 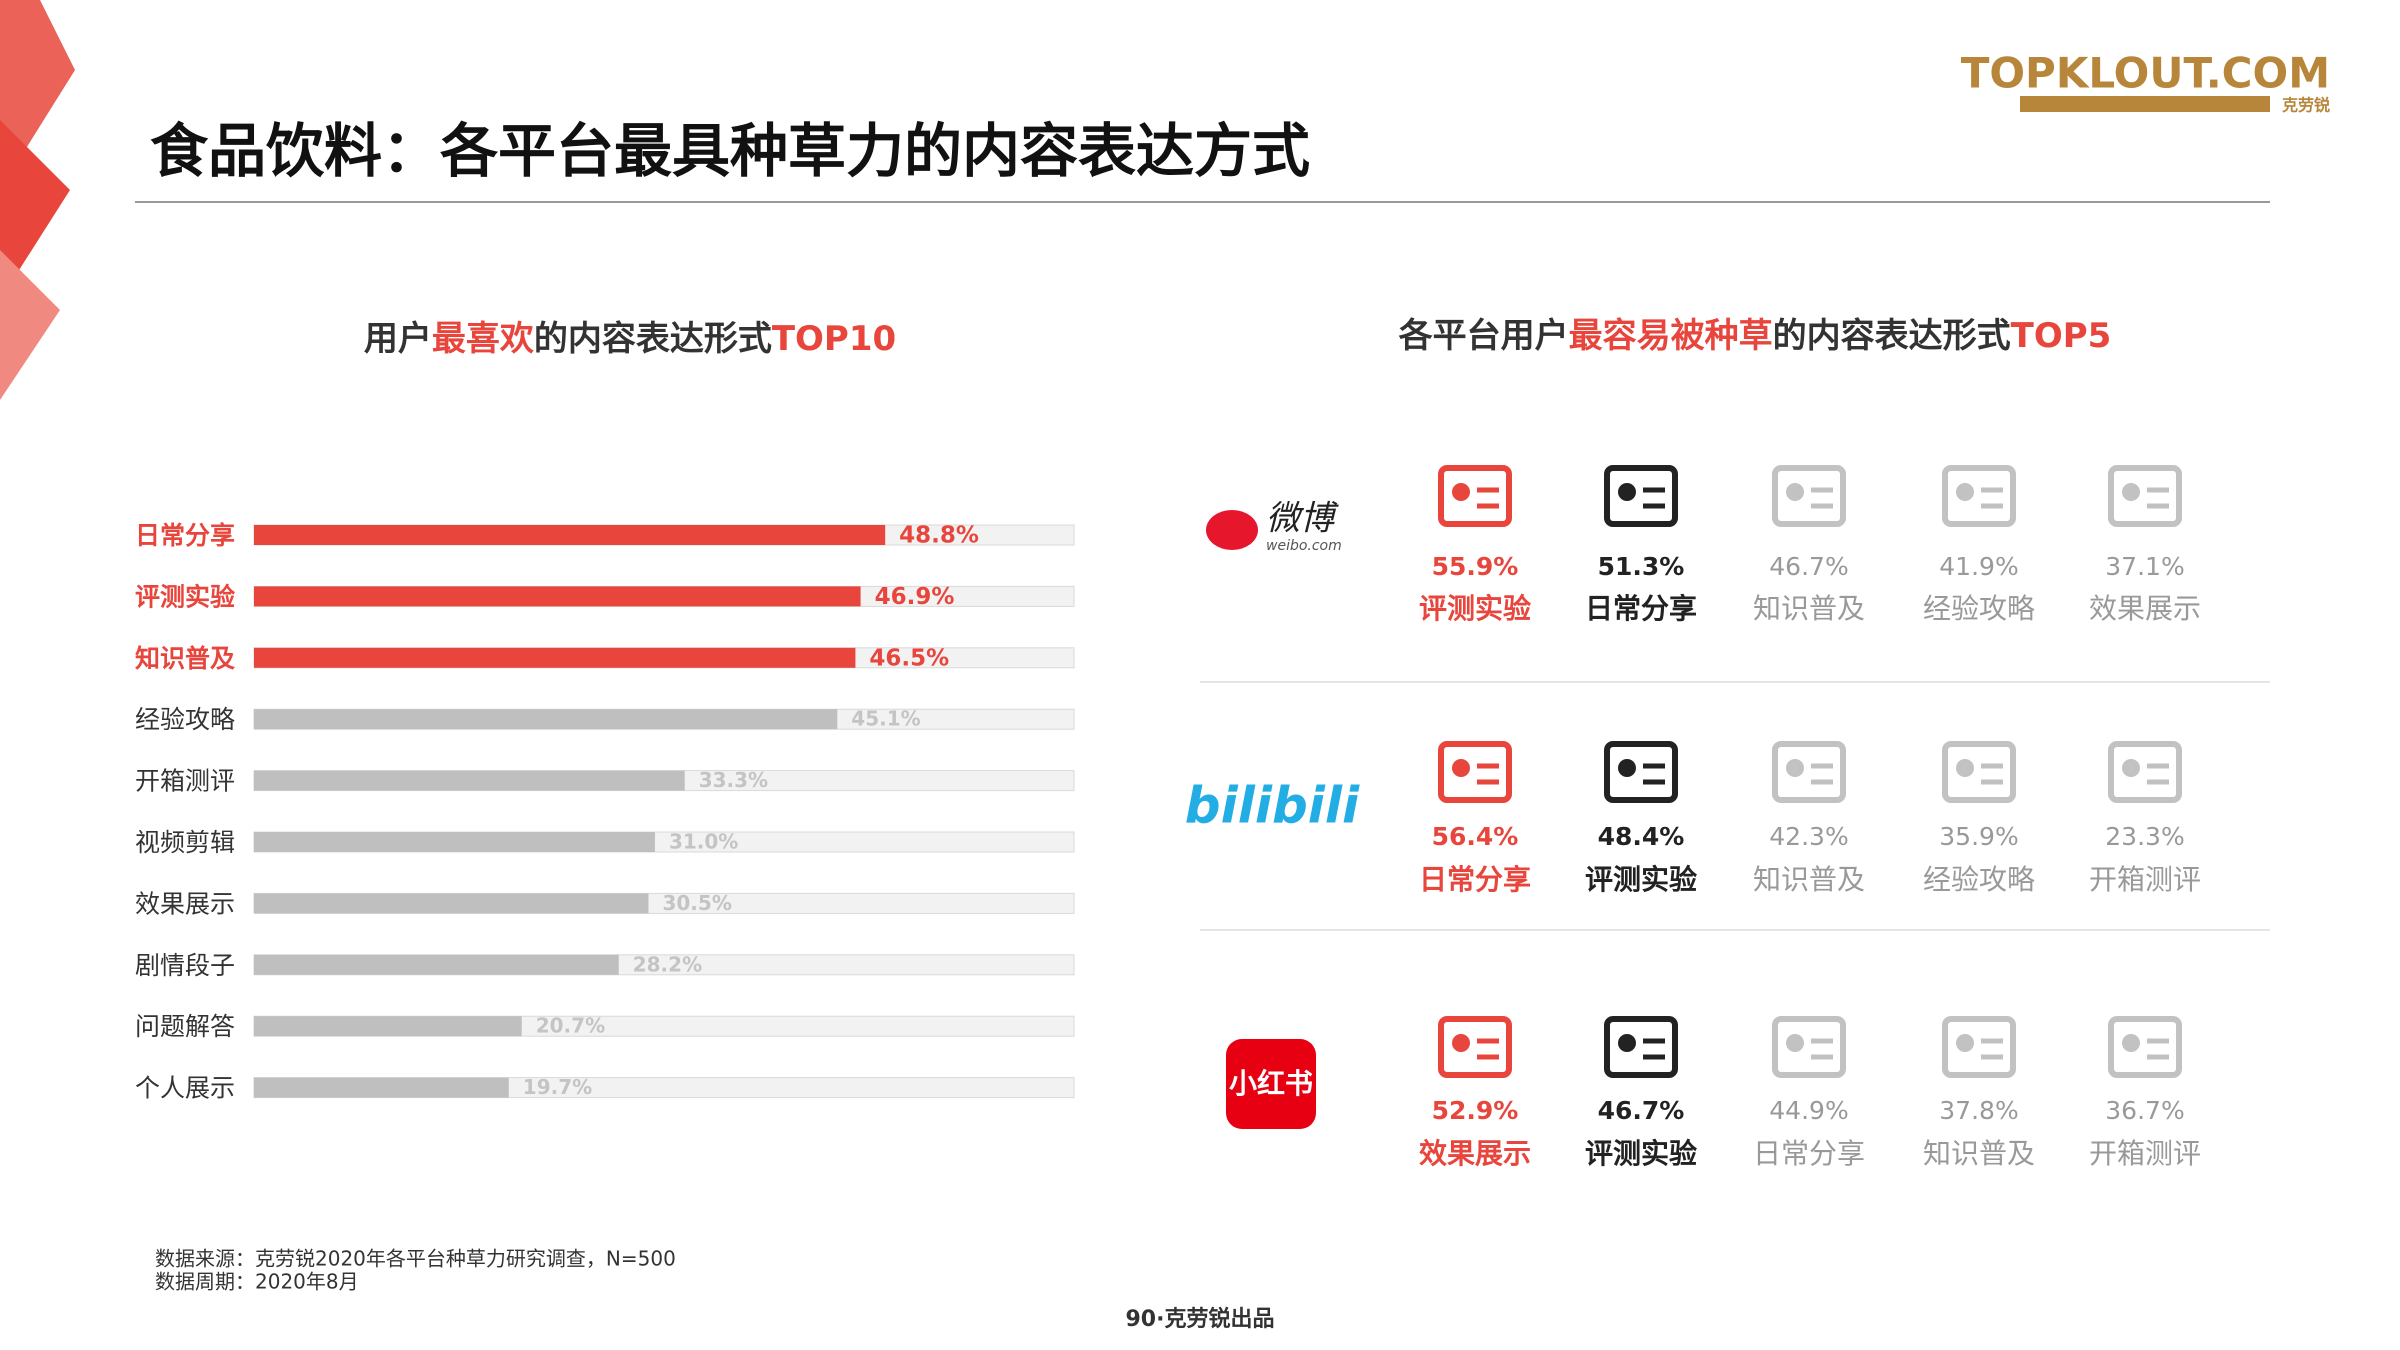 What do you see at coordinates (696, 903) in the screenshot?
I see `value-label: 30.5%` at bounding box center [696, 903].